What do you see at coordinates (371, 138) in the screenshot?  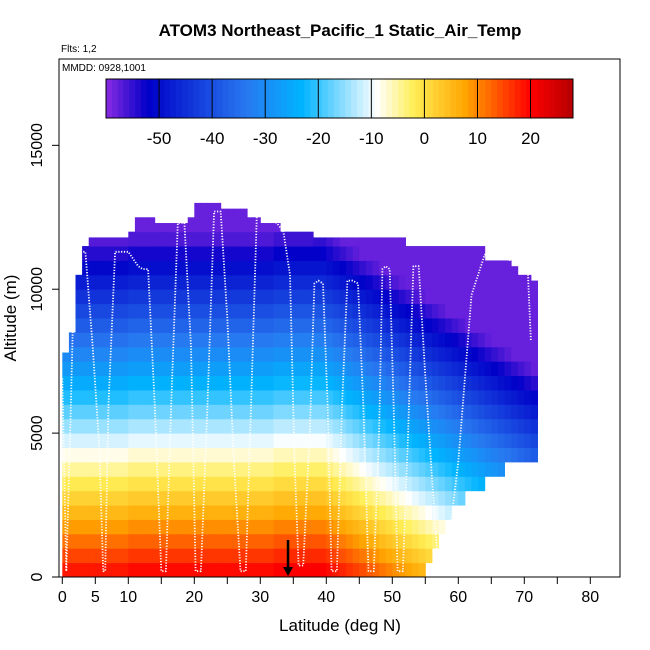 I see `colorbar-tick-label: -10` at bounding box center [371, 138].